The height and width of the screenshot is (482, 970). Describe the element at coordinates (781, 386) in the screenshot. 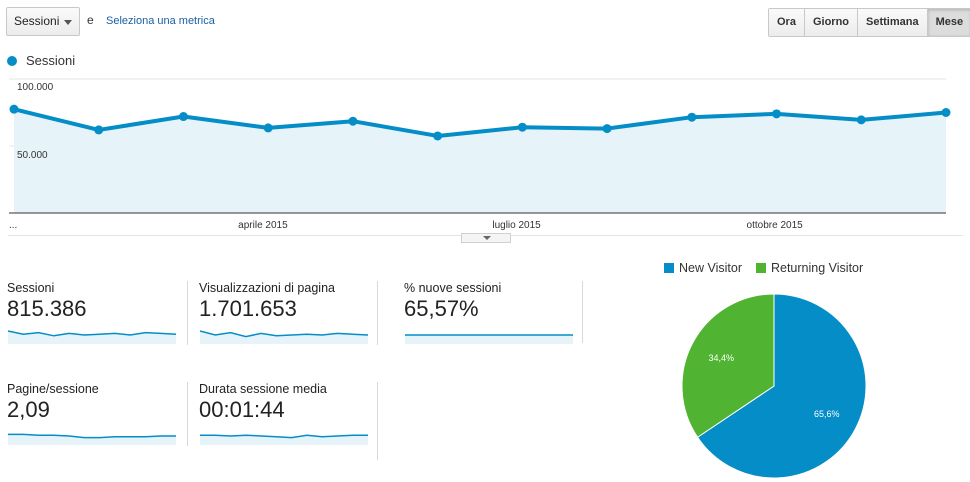

I see `pie-slice-new-visitor` at that location.